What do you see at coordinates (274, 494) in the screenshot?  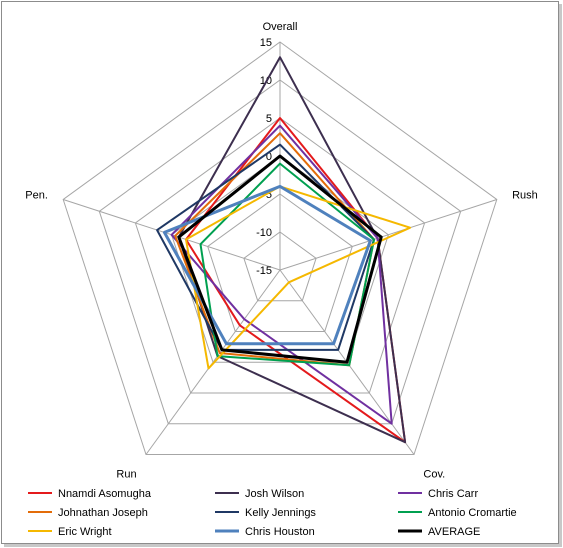 I see `legend-label-josh-wilson: Josh Wilson` at bounding box center [274, 494].